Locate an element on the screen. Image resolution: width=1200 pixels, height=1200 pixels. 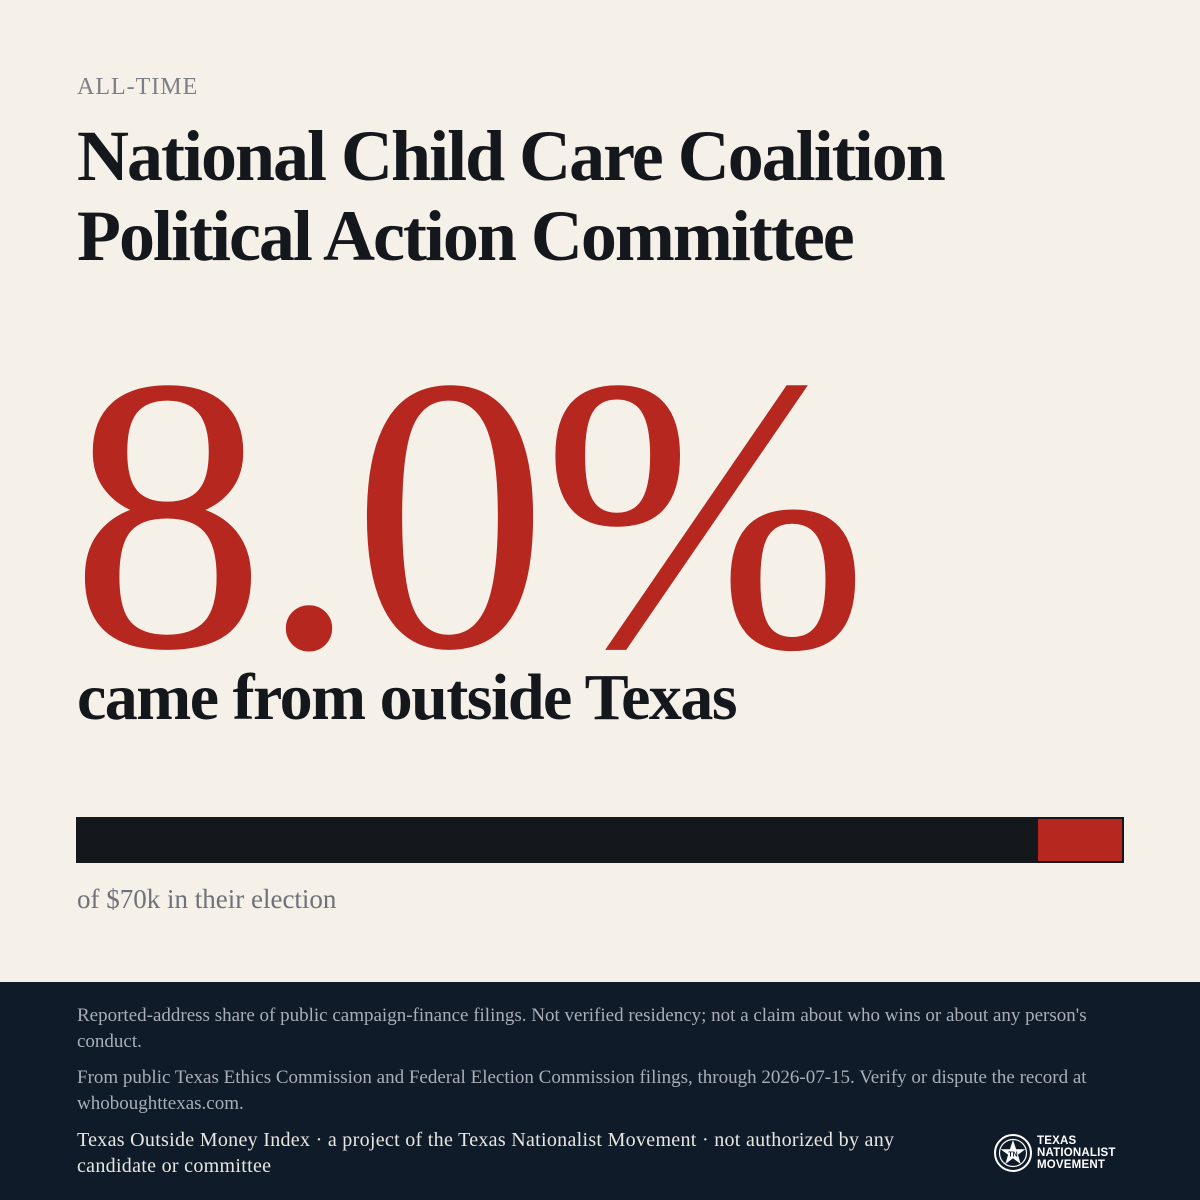
title-line-2: Political Action Committee is located at coordinates (466, 236).